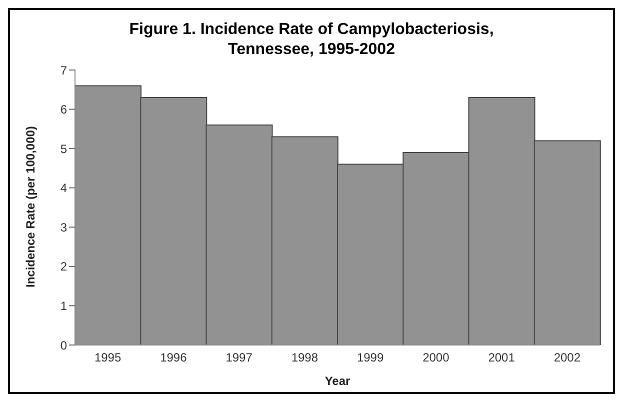 The image size is (621, 400). Describe the element at coordinates (304, 357) in the screenshot. I see `x-tick-label: 1998` at that location.